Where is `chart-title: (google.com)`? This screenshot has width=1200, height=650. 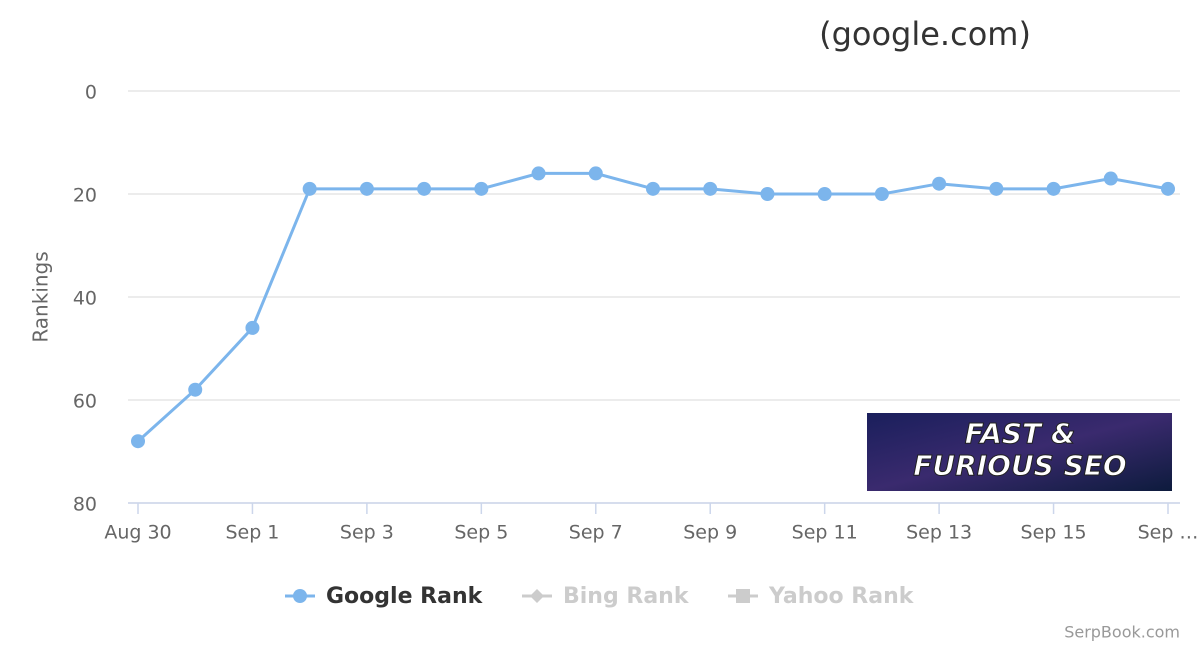
chart-title: (google.com) is located at coordinates (925, 34).